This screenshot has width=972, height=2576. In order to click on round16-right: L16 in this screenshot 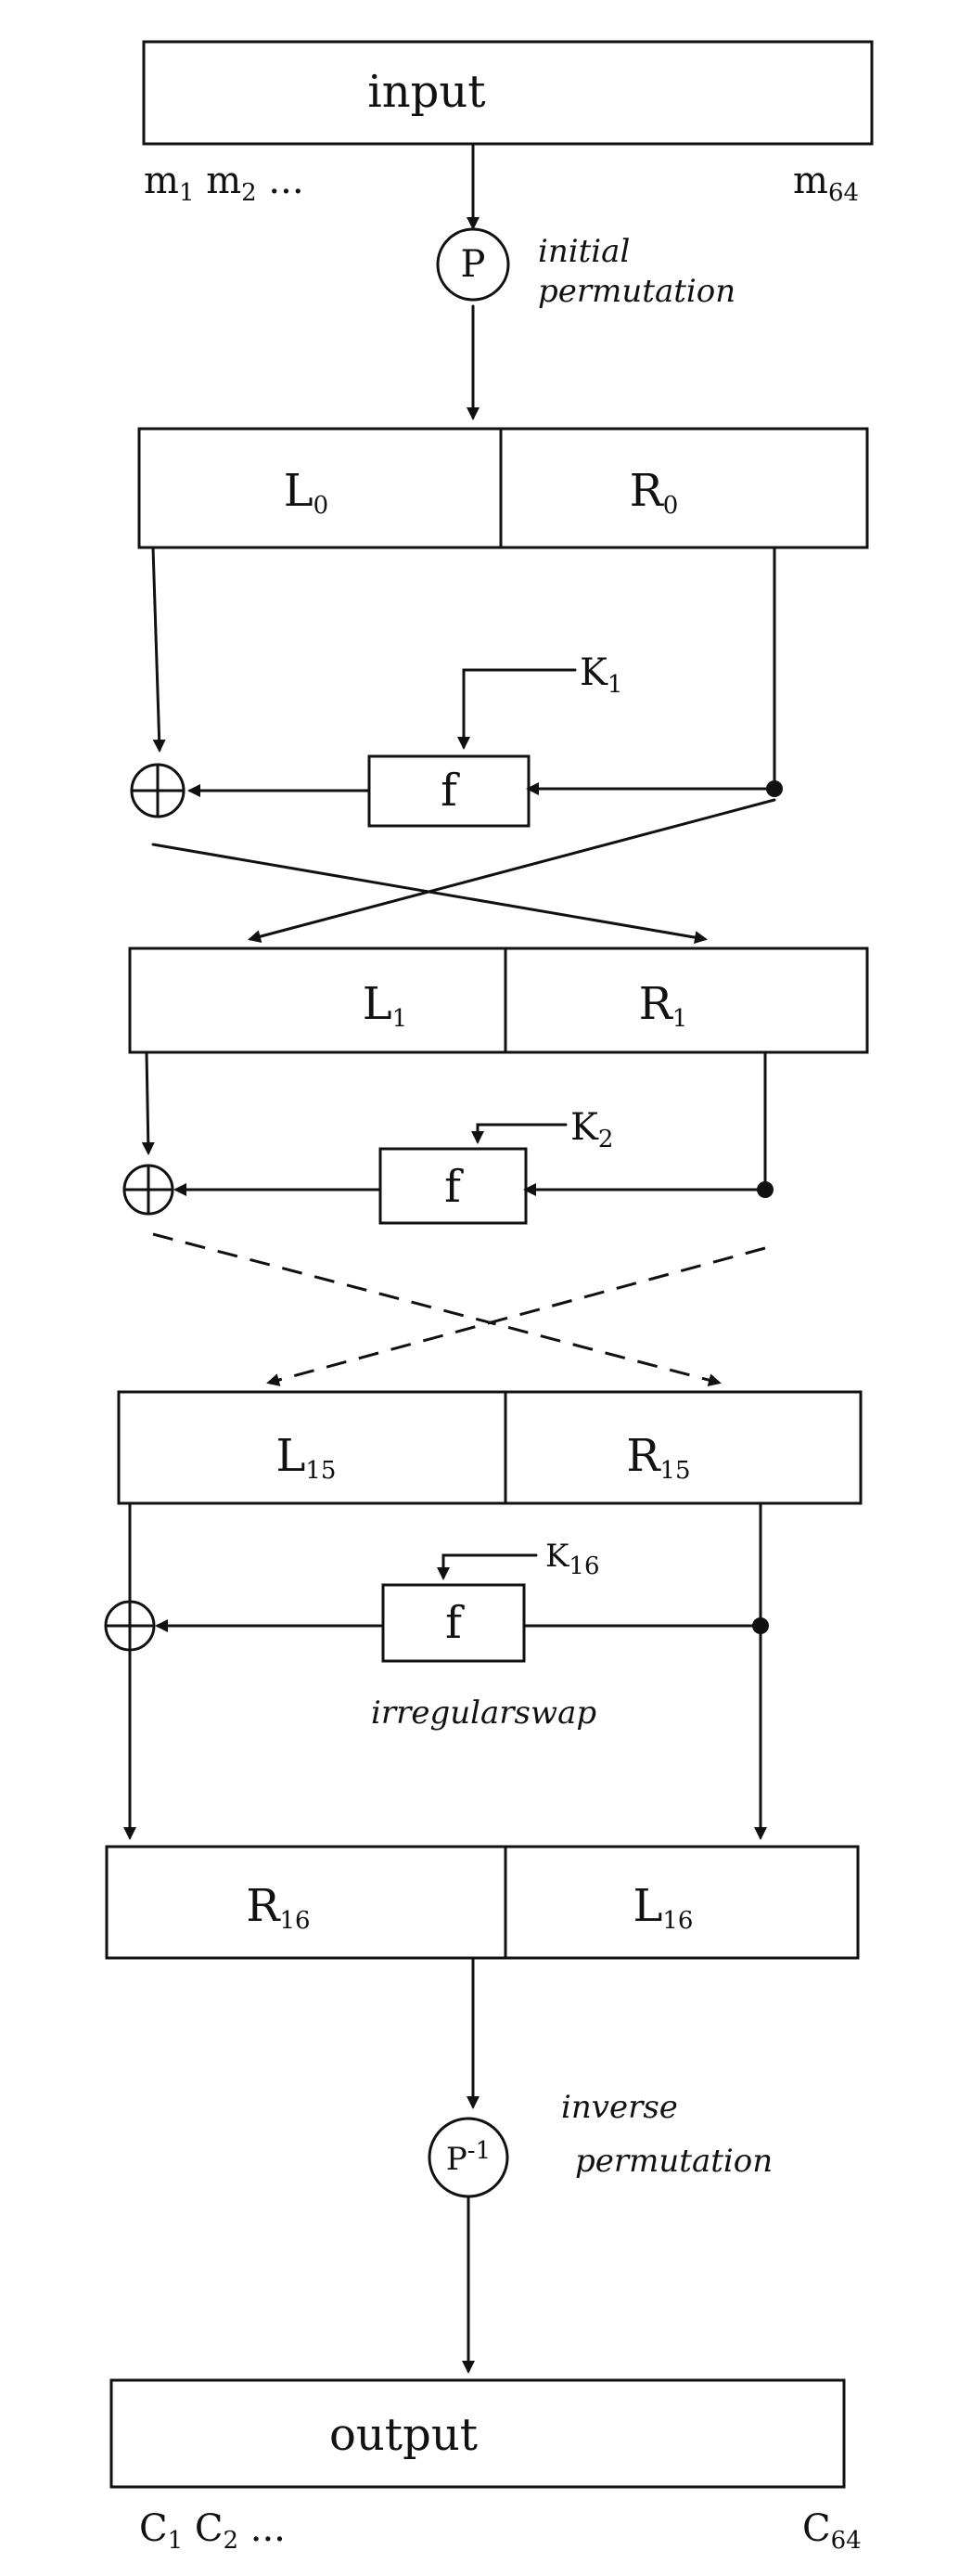, I will do `click(664, 1907)`.